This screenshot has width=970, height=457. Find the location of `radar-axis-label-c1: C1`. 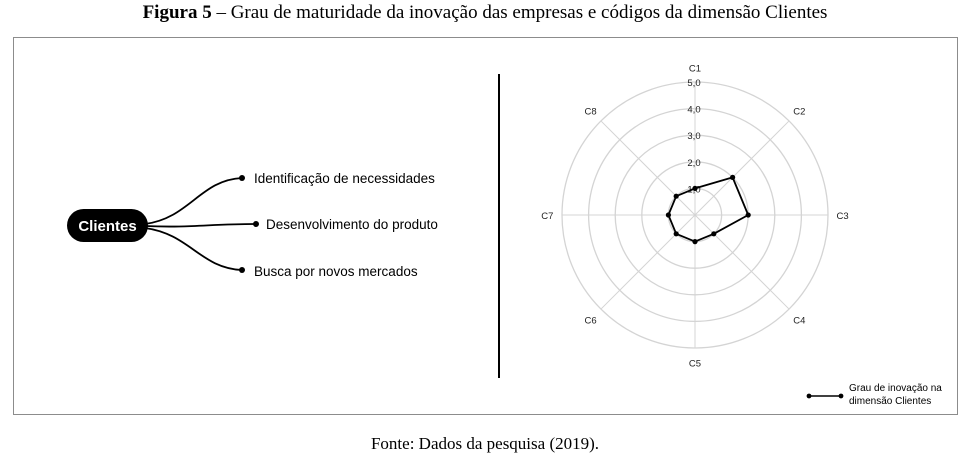

radar-axis-label-c1: C1 is located at coordinates (695, 68).